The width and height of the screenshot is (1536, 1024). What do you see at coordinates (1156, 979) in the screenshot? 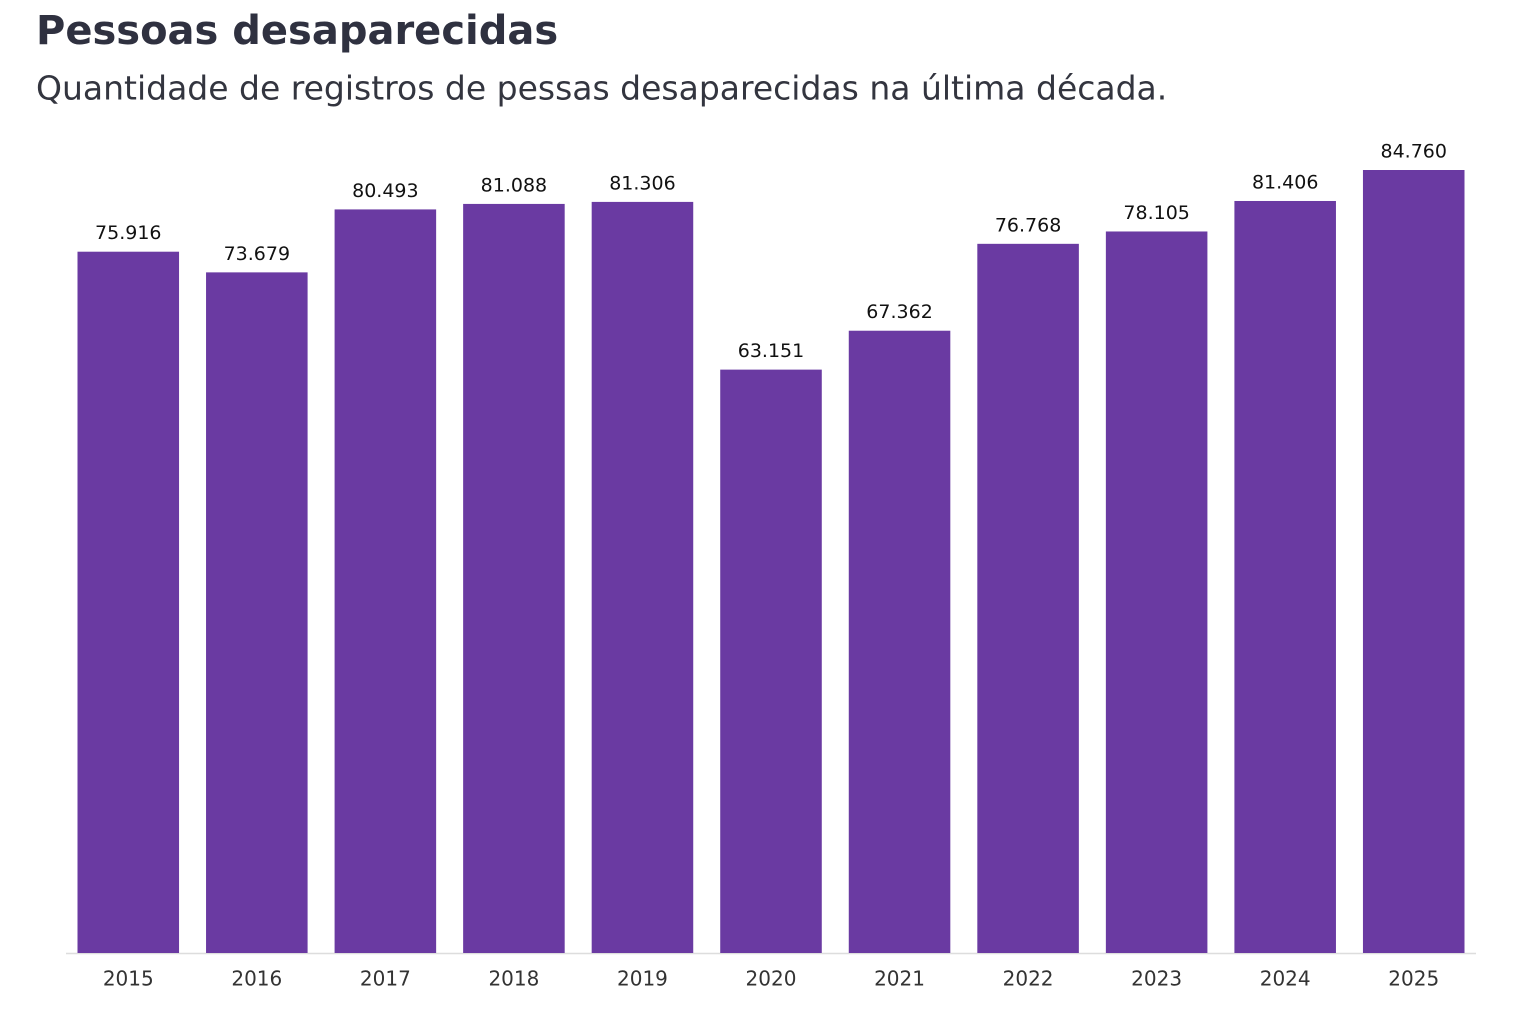
I see `x-tick-label: 2023` at bounding box center [1156, 979].